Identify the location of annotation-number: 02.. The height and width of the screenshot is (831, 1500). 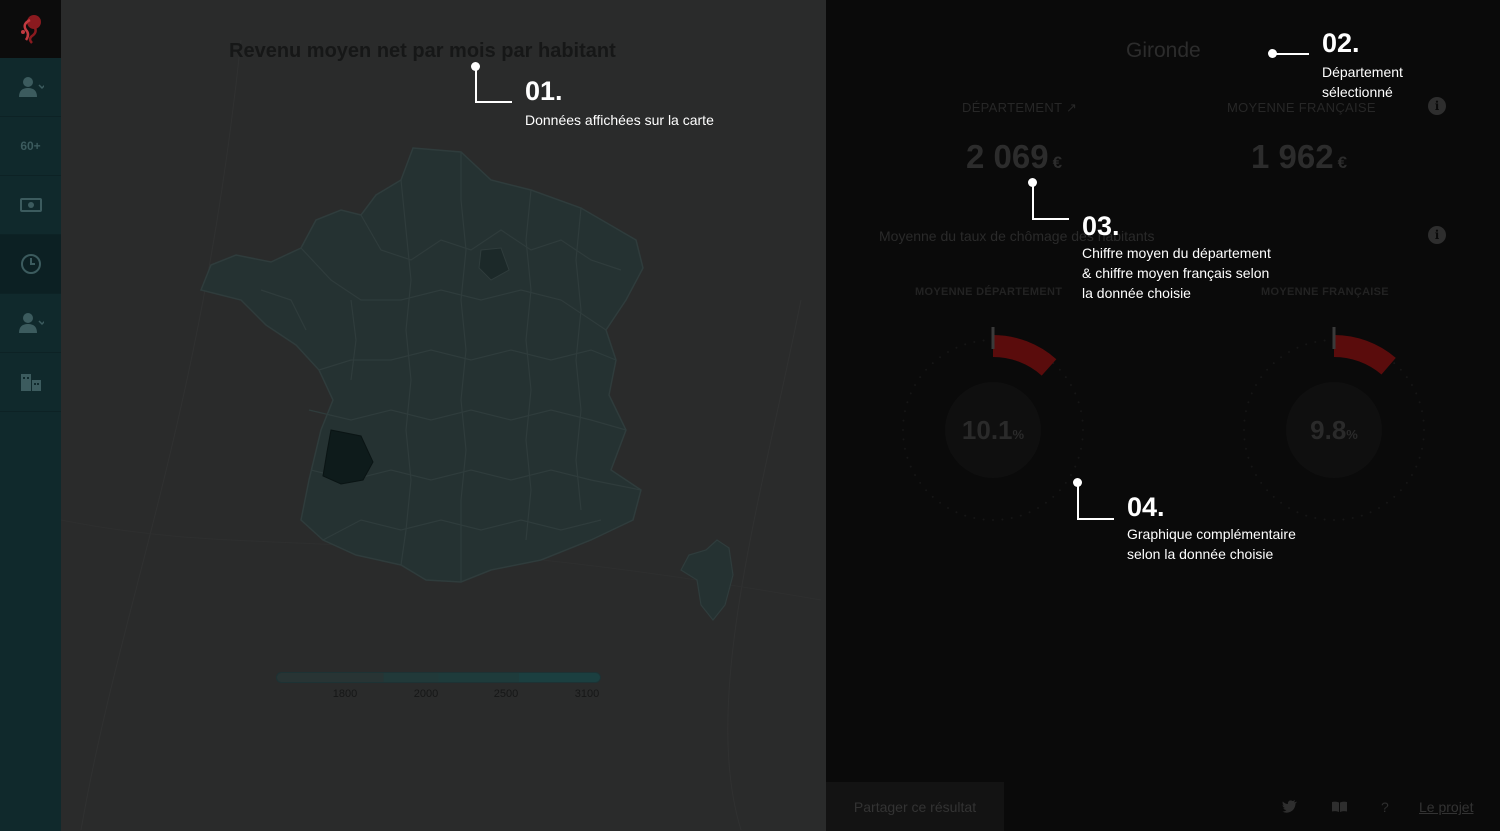
(1341, 43).